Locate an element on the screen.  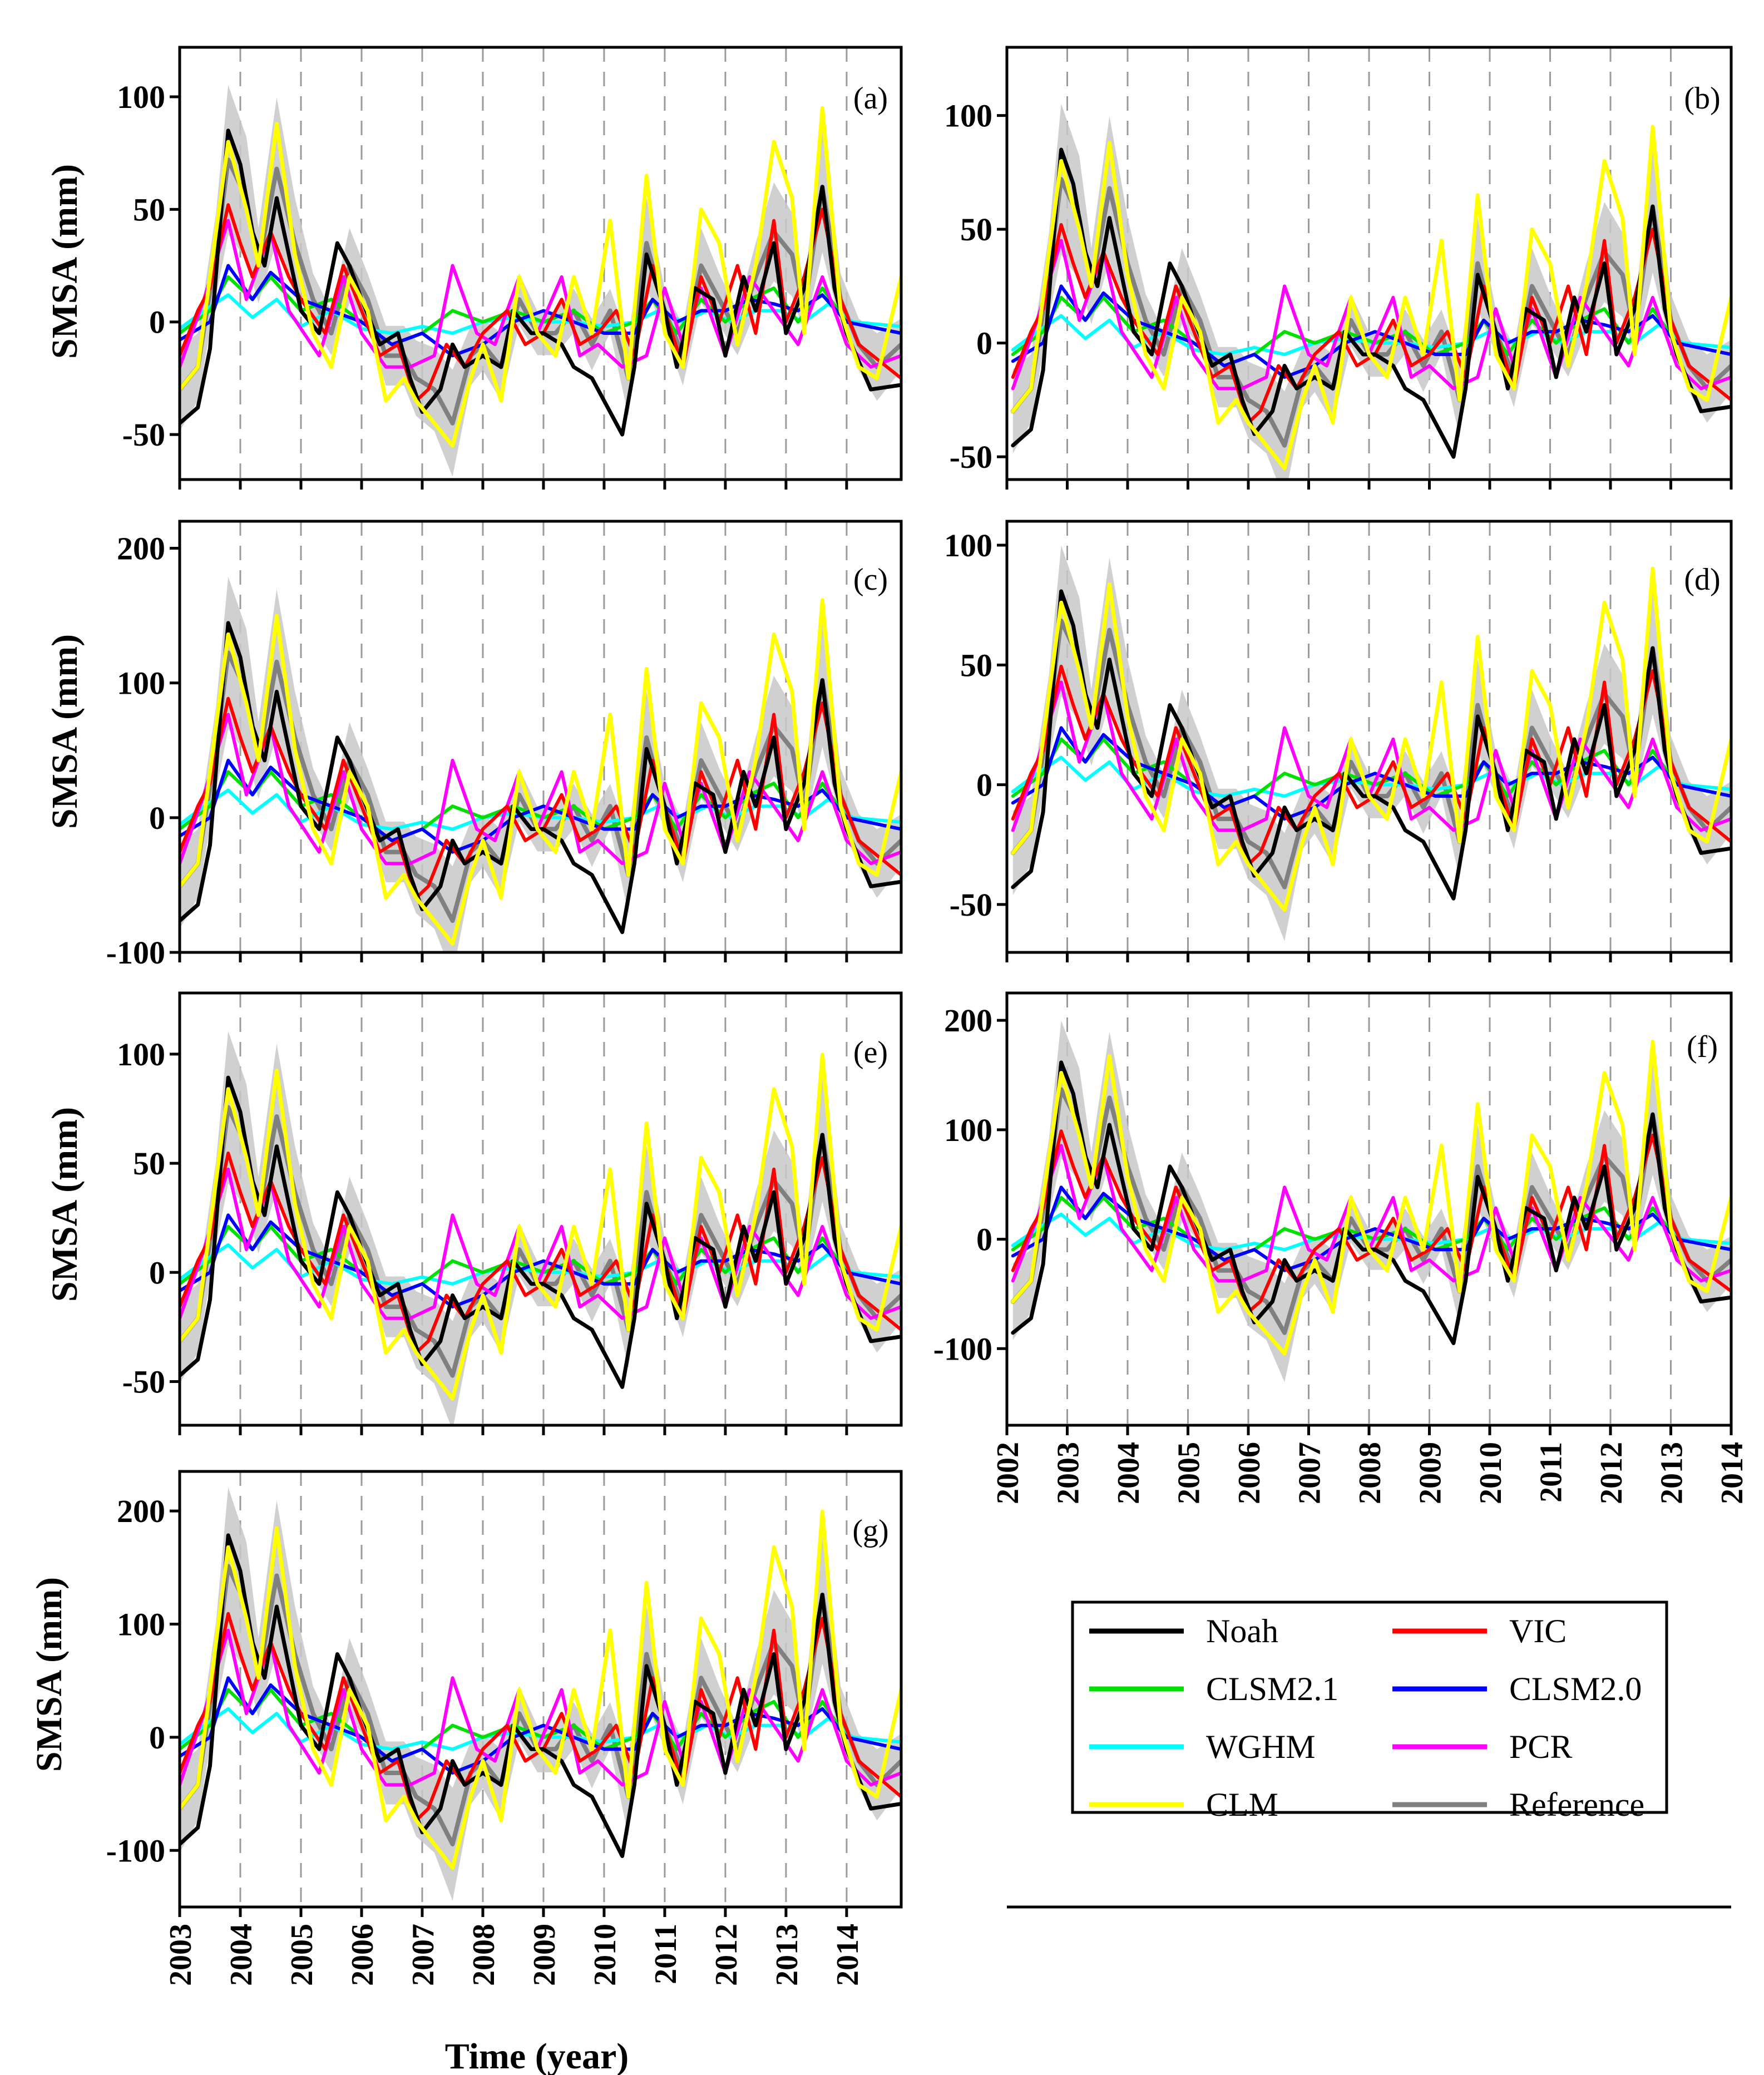
series-line-clm-b is located at coordinates (1371, 298).